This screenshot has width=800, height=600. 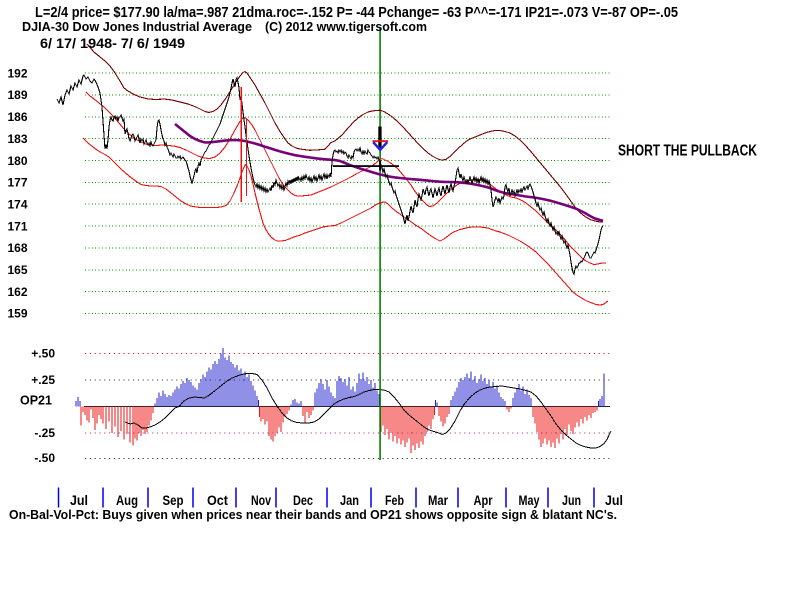 I want to click on svg-text: Jun, so click(x=571, y=500).